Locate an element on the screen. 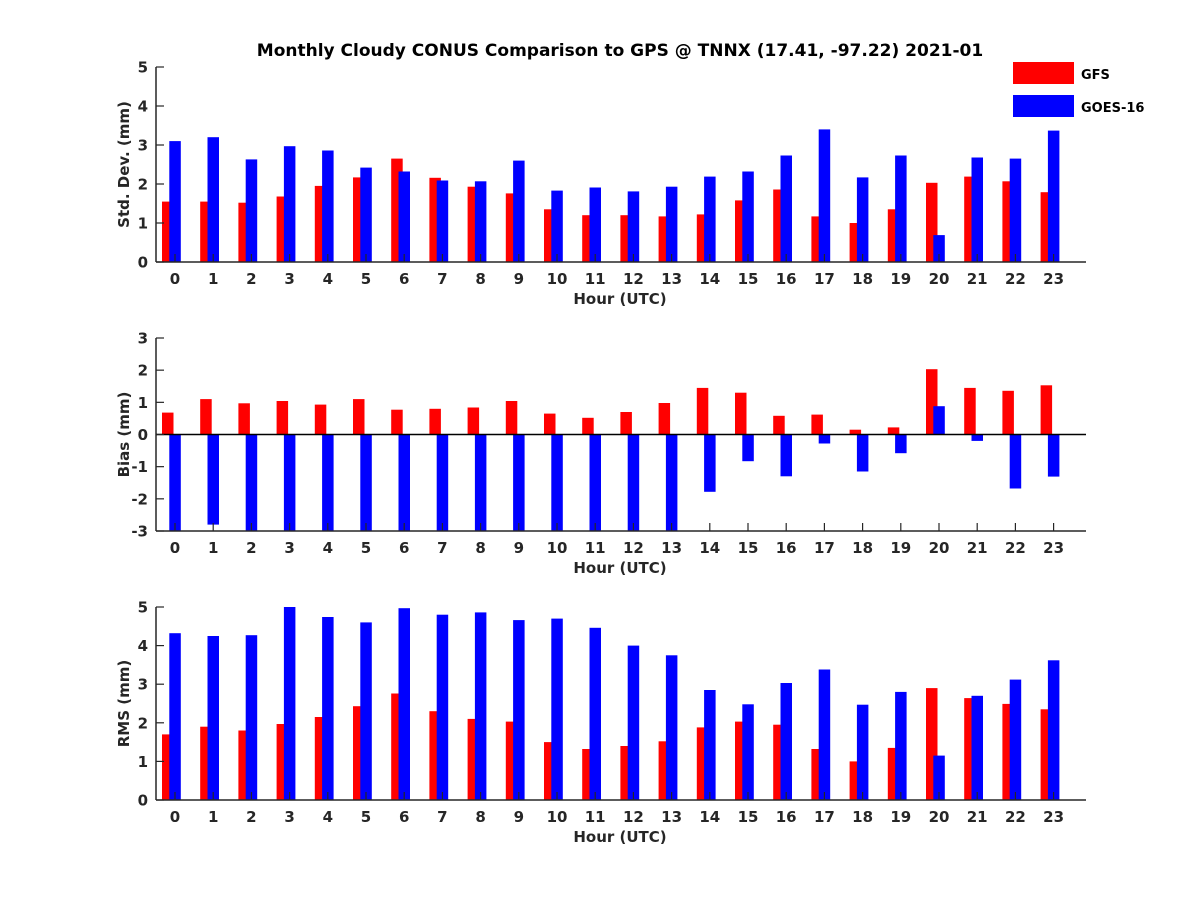 This screenshot has height=904, width=1200. x-tick-label: 10 is located at coordinates (557, 279).